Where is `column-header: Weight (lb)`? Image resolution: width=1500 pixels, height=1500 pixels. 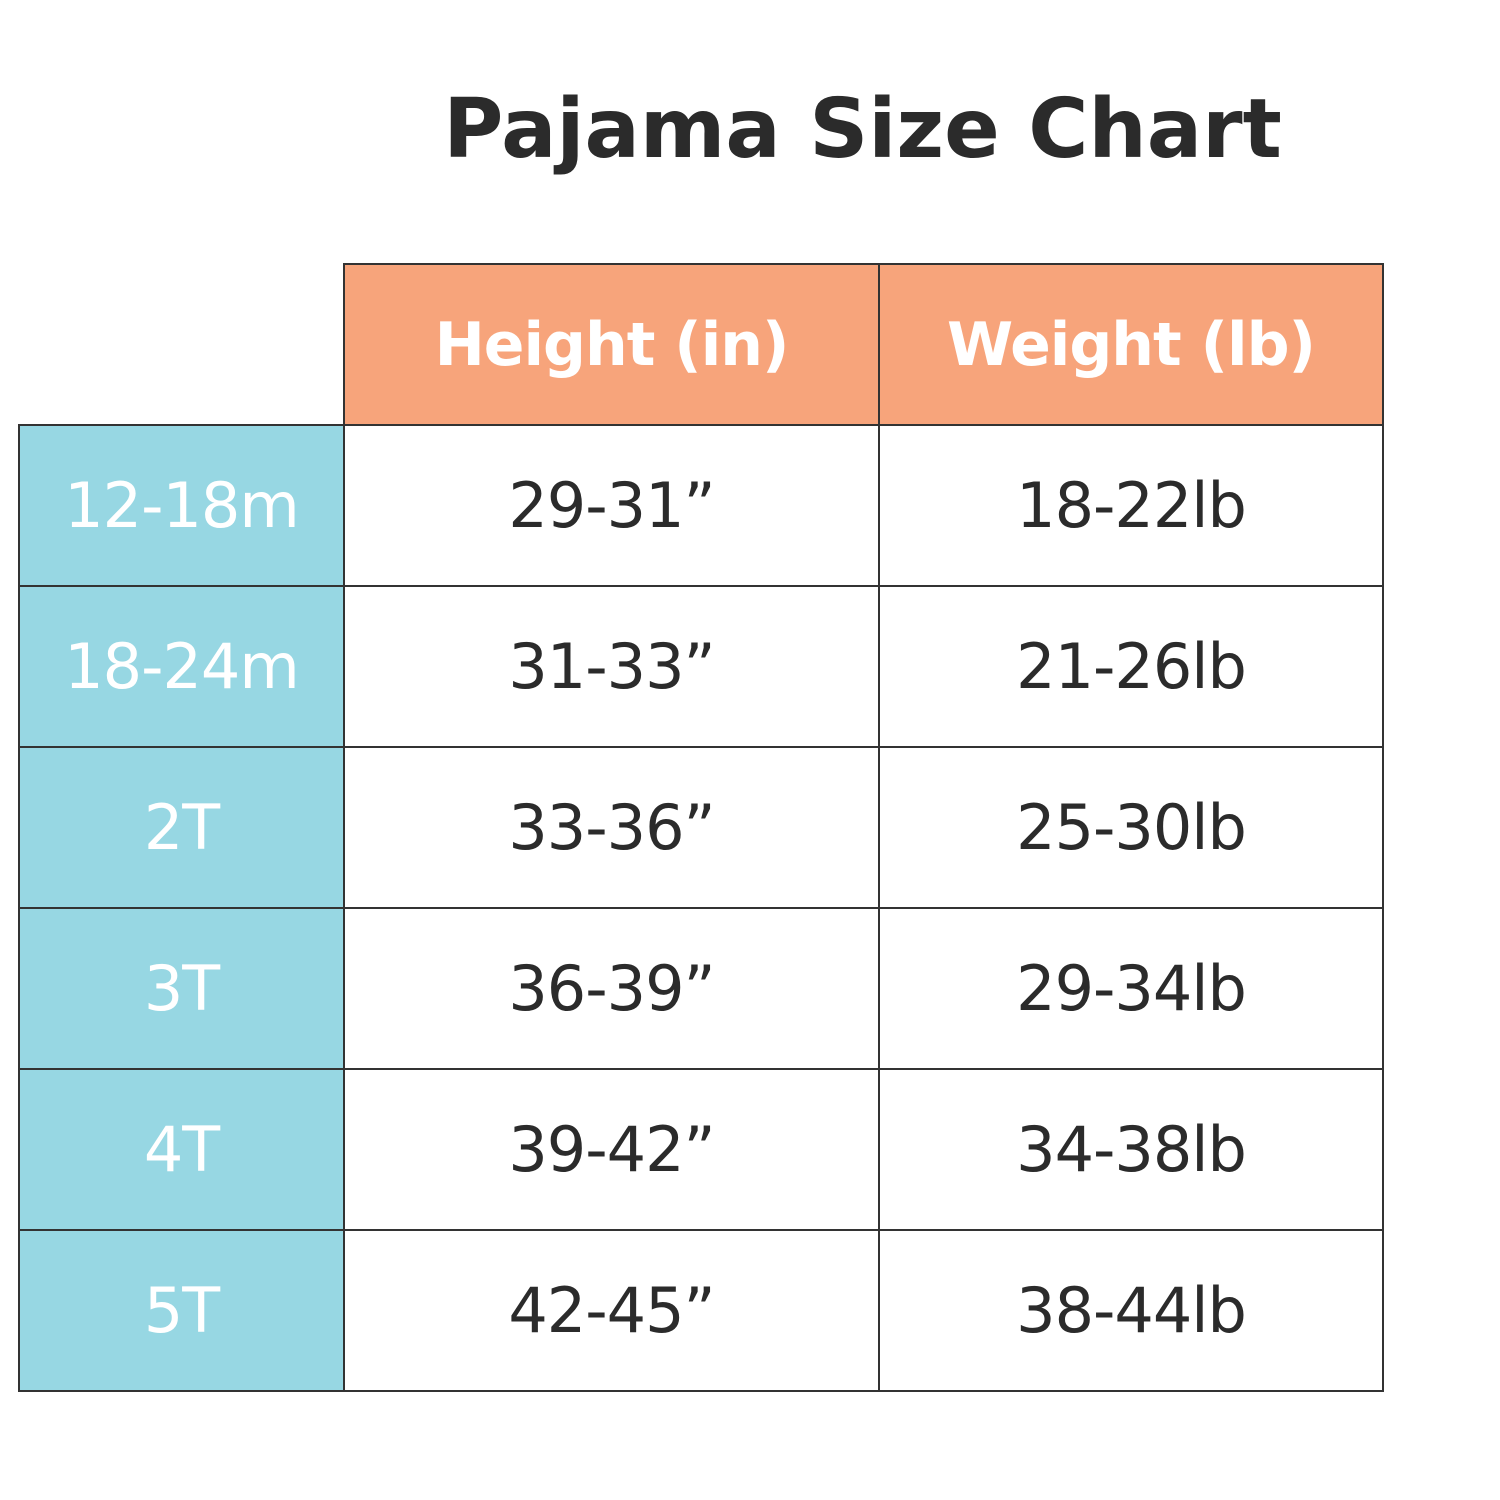
column-header: Weight (lb) is located at coordinates (1131, 344).